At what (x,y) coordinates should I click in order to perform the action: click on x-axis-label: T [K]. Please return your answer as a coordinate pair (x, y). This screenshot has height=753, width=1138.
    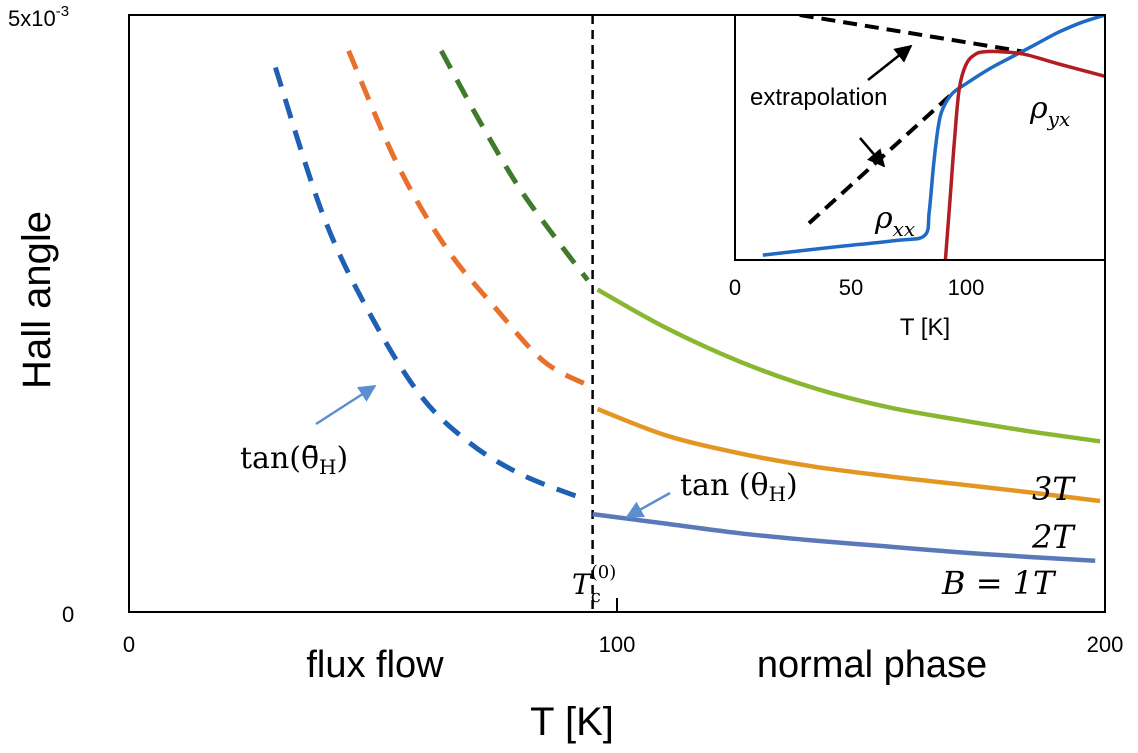
    Looking at the image, I should click on (572, 722).